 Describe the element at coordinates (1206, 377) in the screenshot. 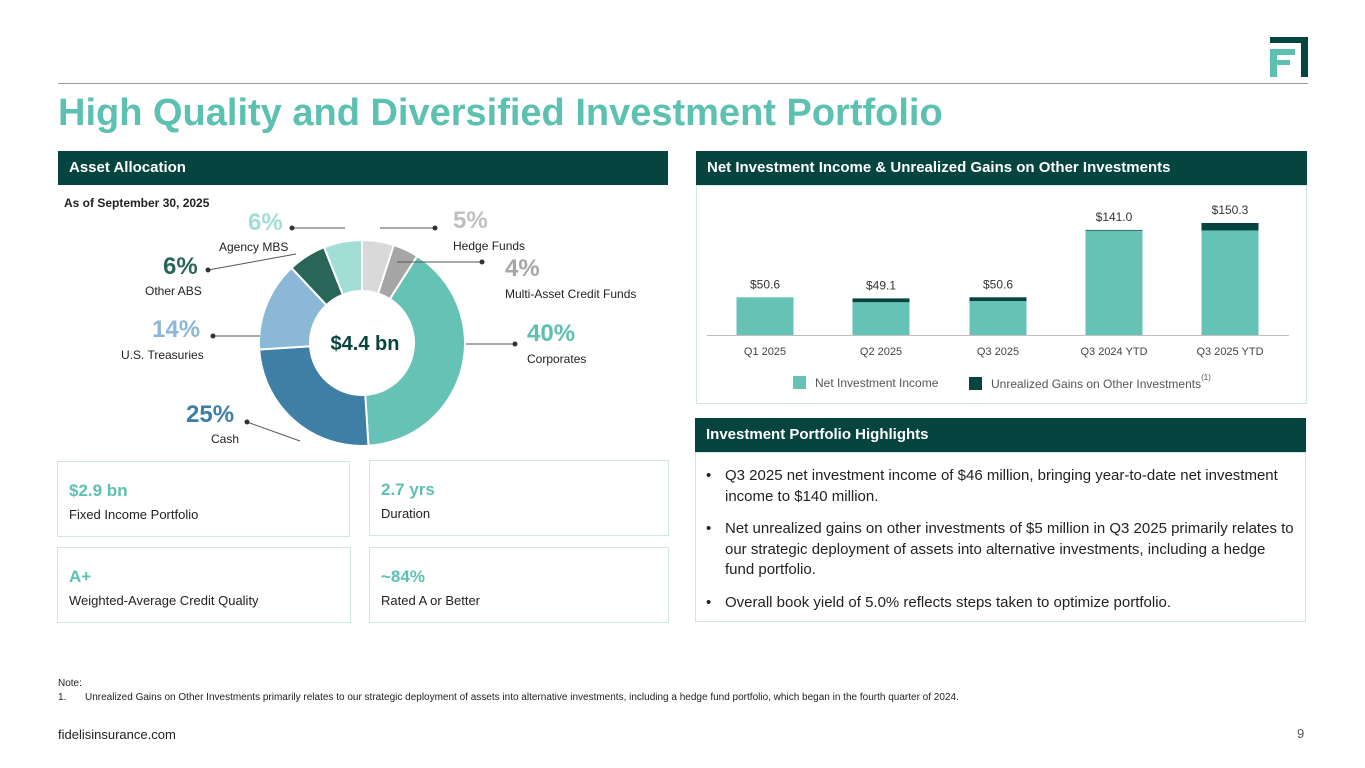

I see `footnote-marker: (1)` at that location.